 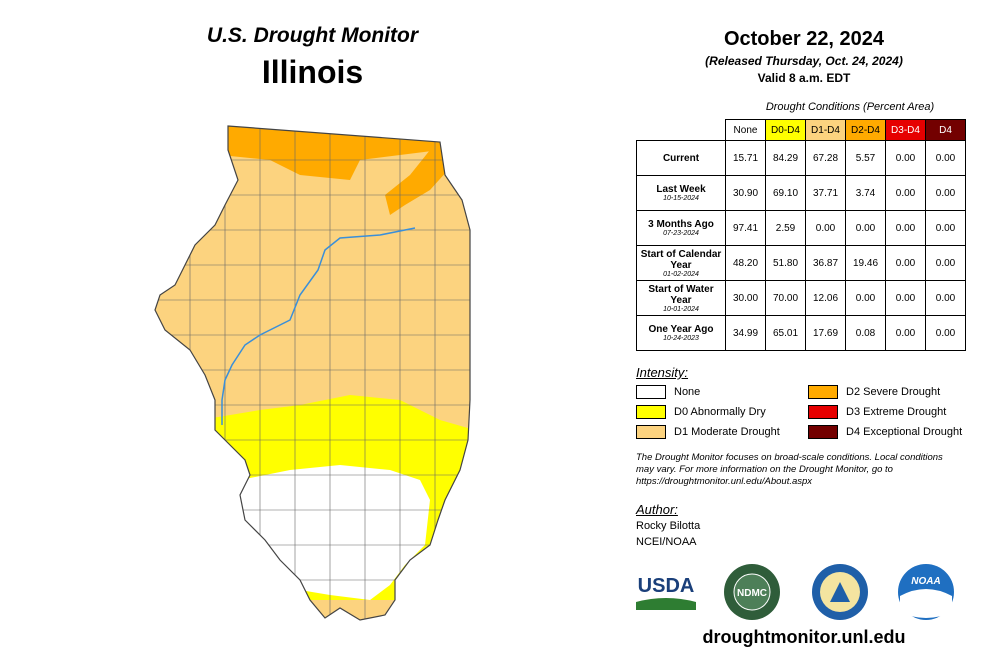 What do you see at coordinates (681, 294) in the screenshot?
I see `row-label: Start of Water Year` at bounding box center [681, 294].